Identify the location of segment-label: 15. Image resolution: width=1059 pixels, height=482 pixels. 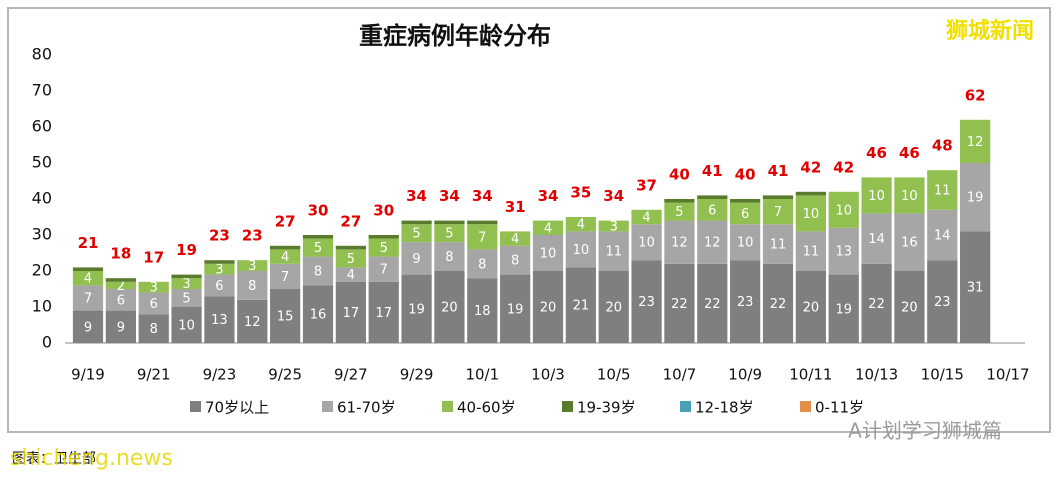
(285, 317).